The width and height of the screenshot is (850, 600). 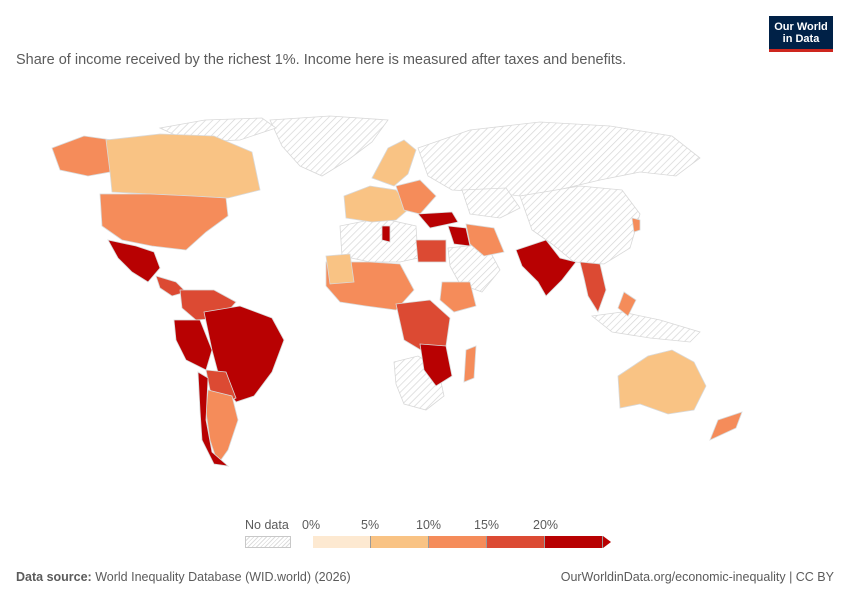 I want to click on mali-region, so click(x=340, y=269).